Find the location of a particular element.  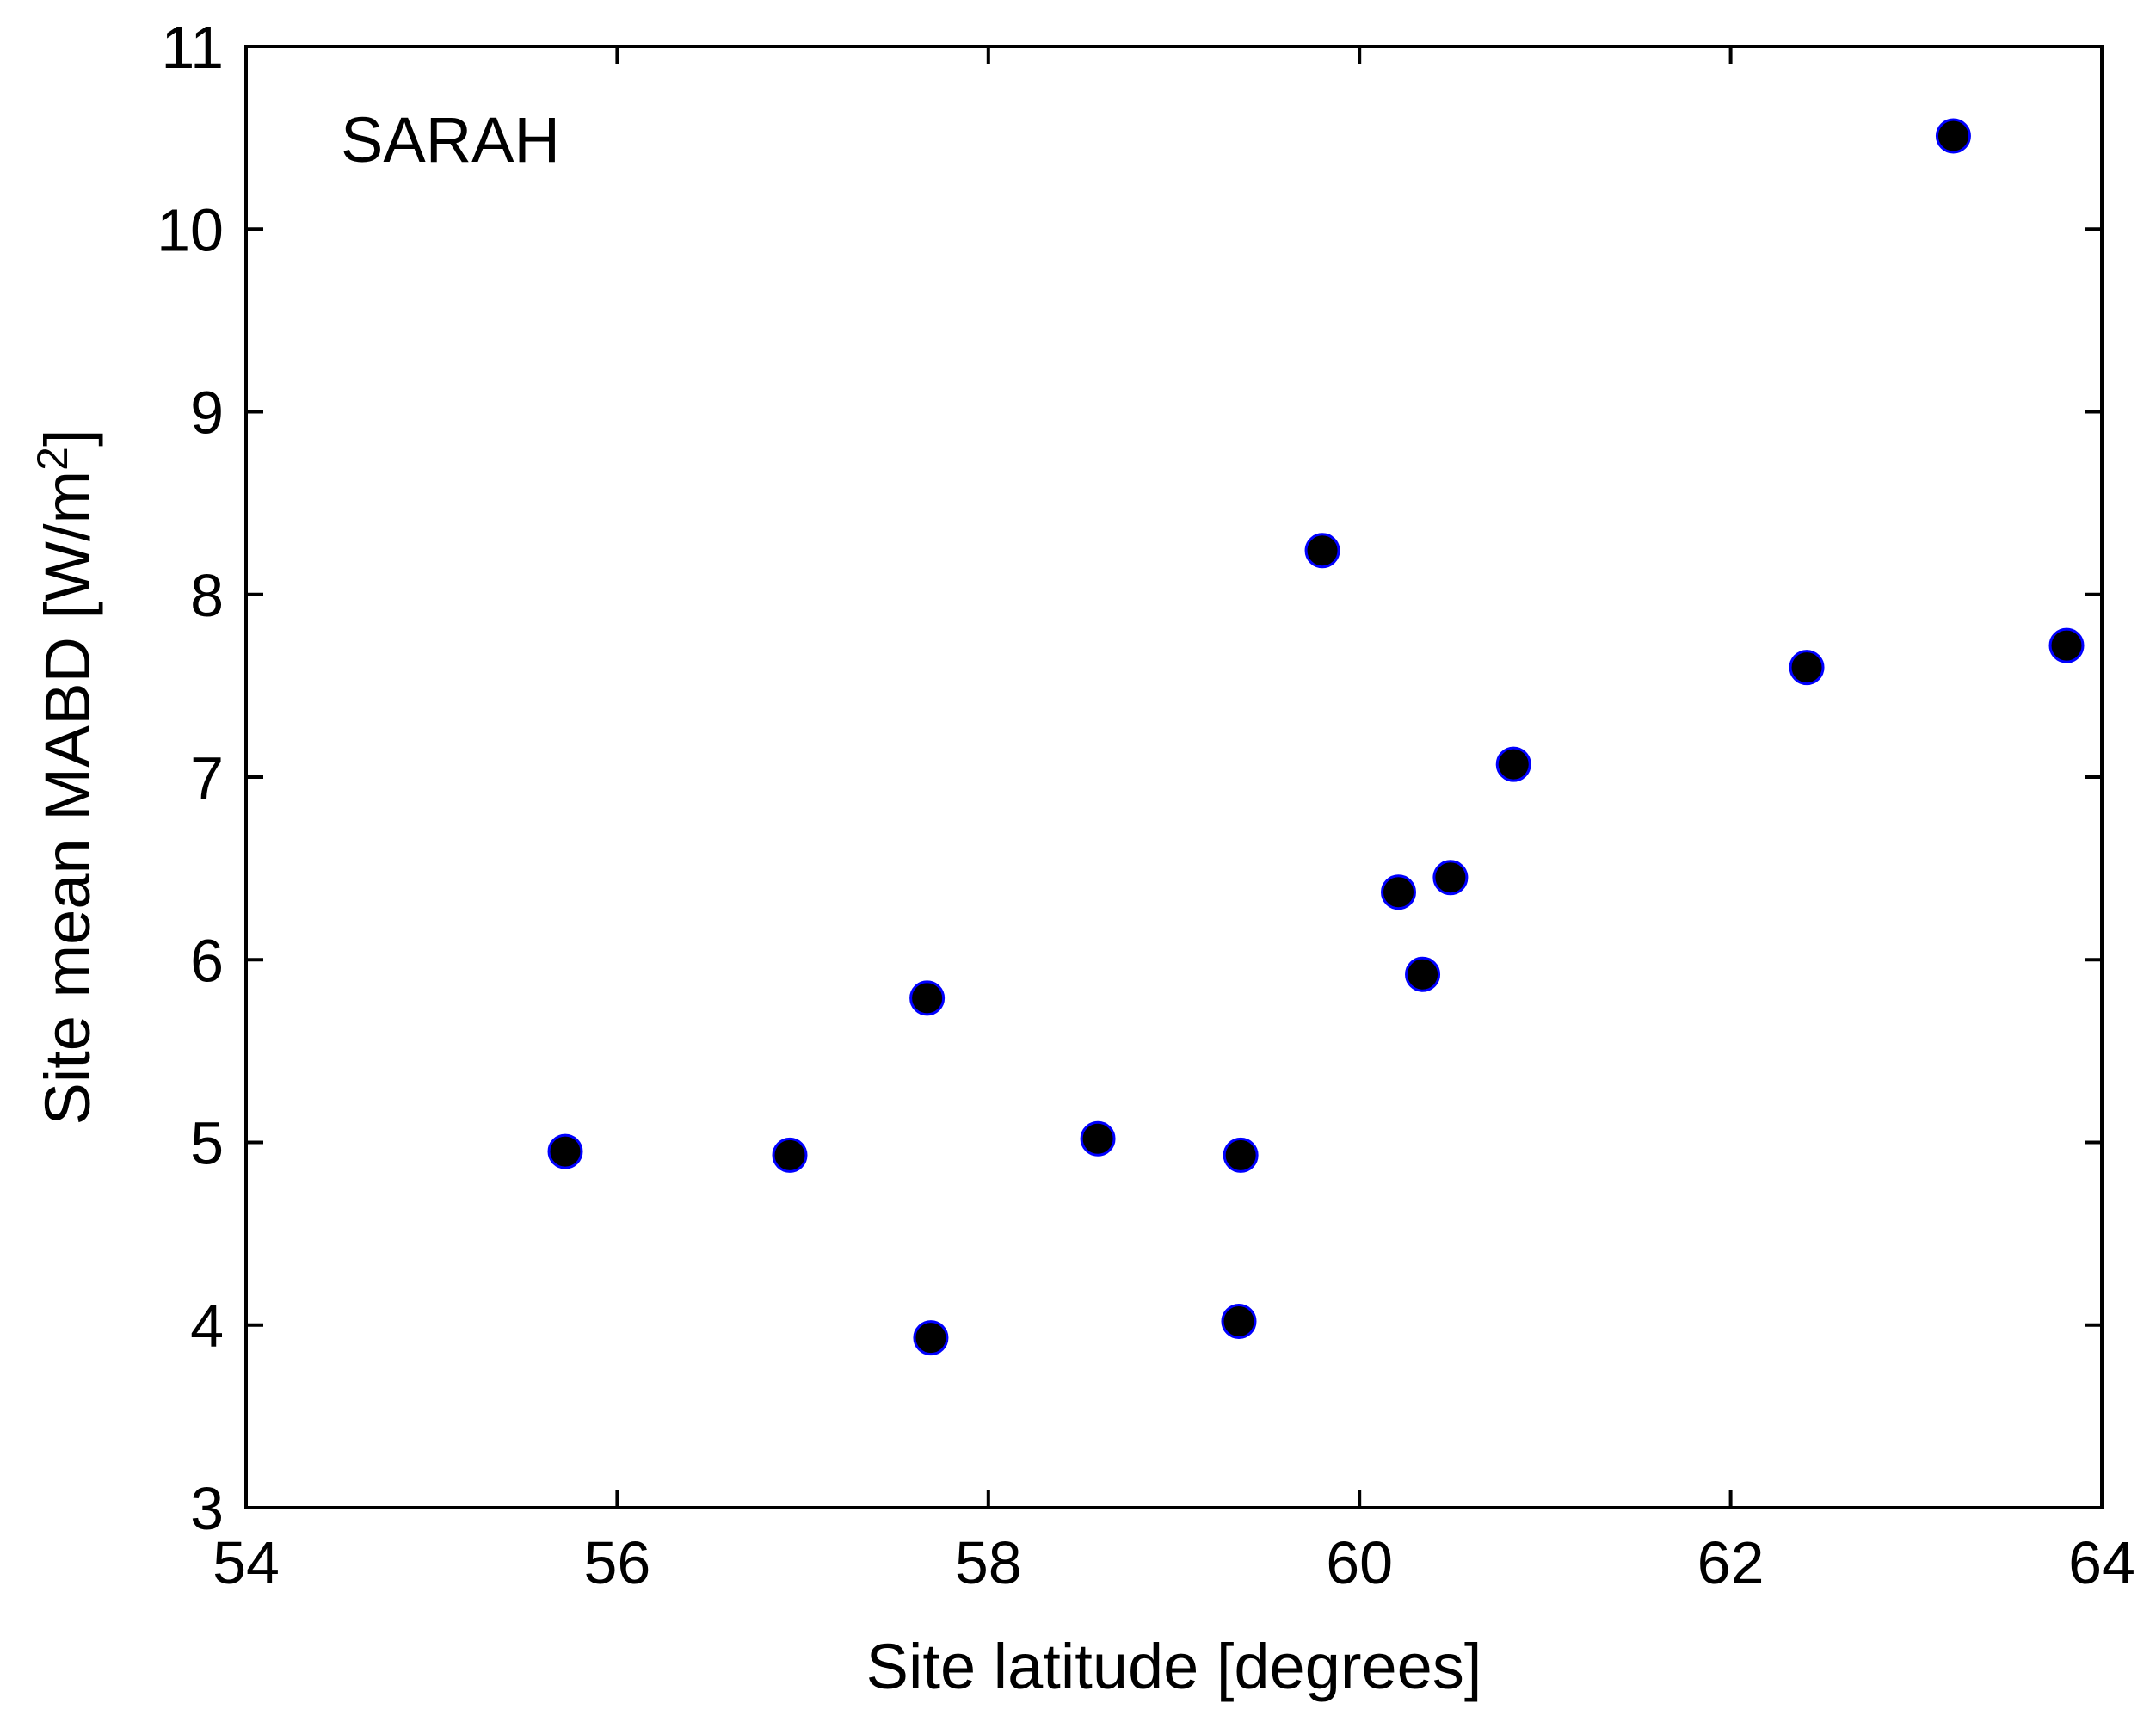

x-tick-label: 54 is located at coordinates (246, 1562).